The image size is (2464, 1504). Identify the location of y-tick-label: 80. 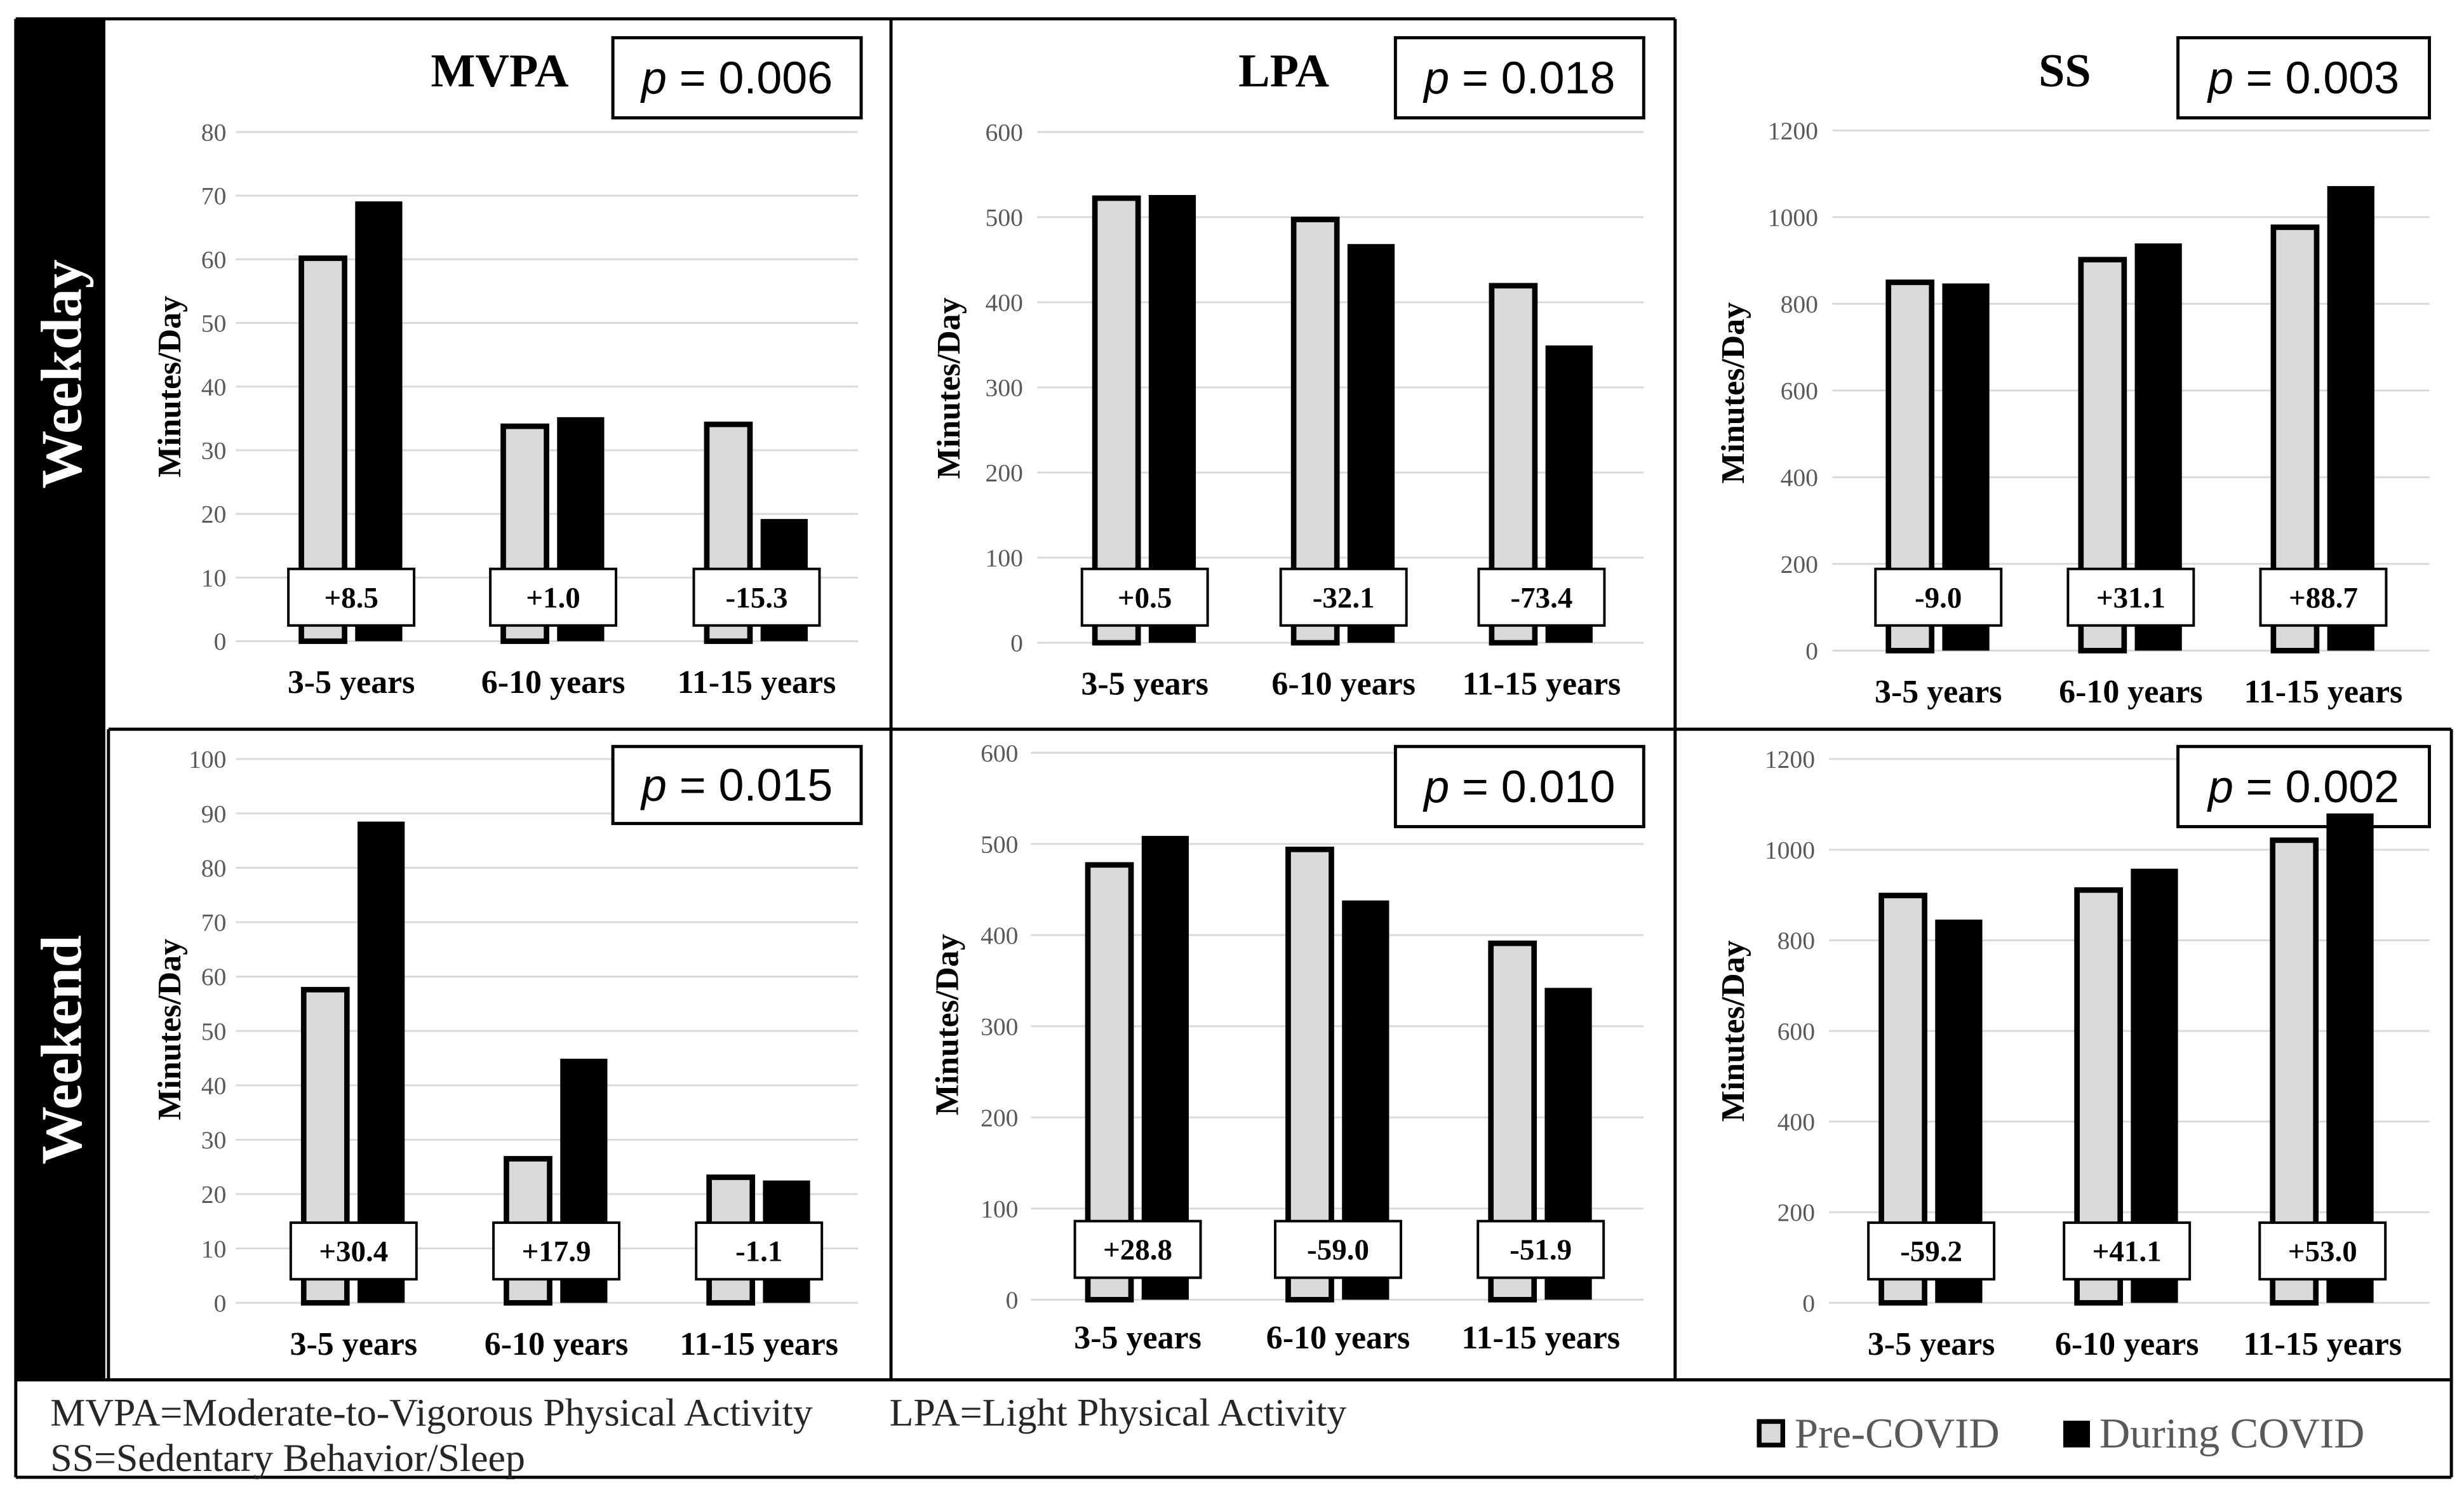
(214, 868).